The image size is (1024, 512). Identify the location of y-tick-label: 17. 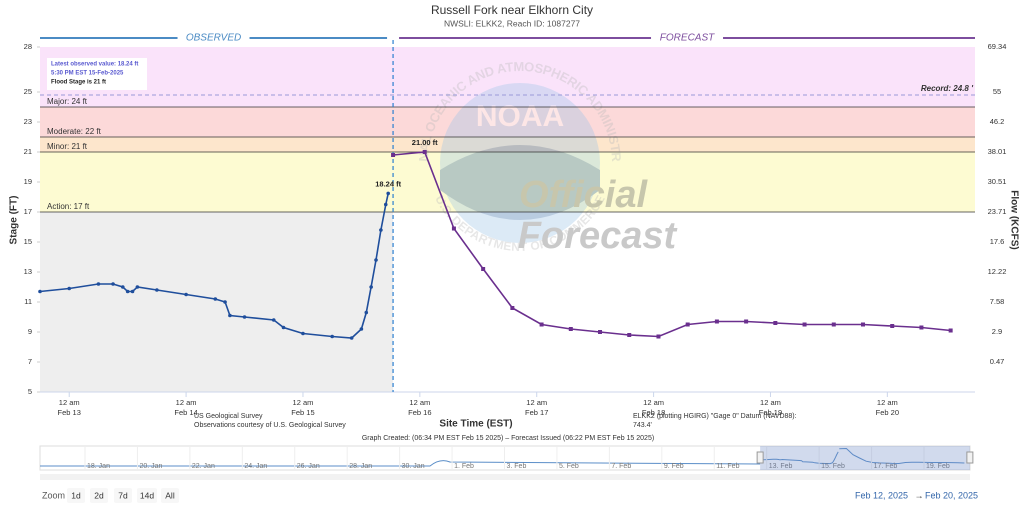
(28, 211).